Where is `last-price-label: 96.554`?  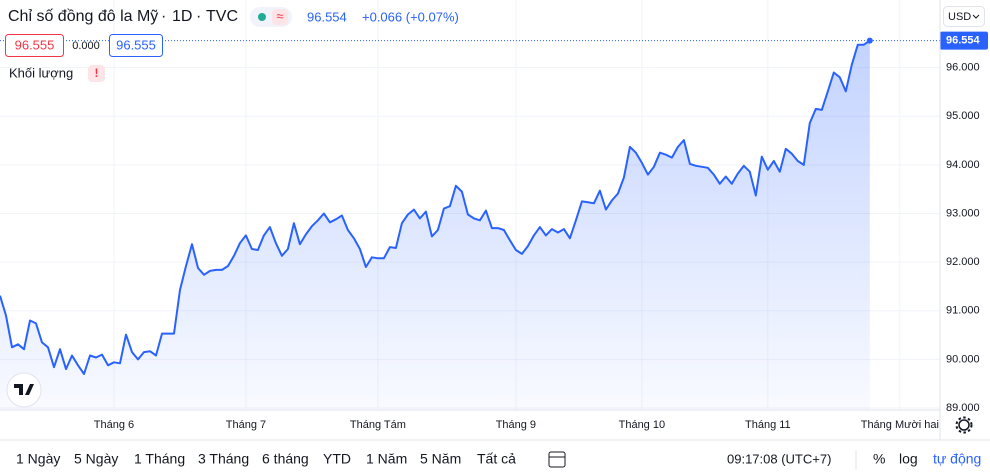 last-price-label: 96.554 is located at coordinates (963, 41).